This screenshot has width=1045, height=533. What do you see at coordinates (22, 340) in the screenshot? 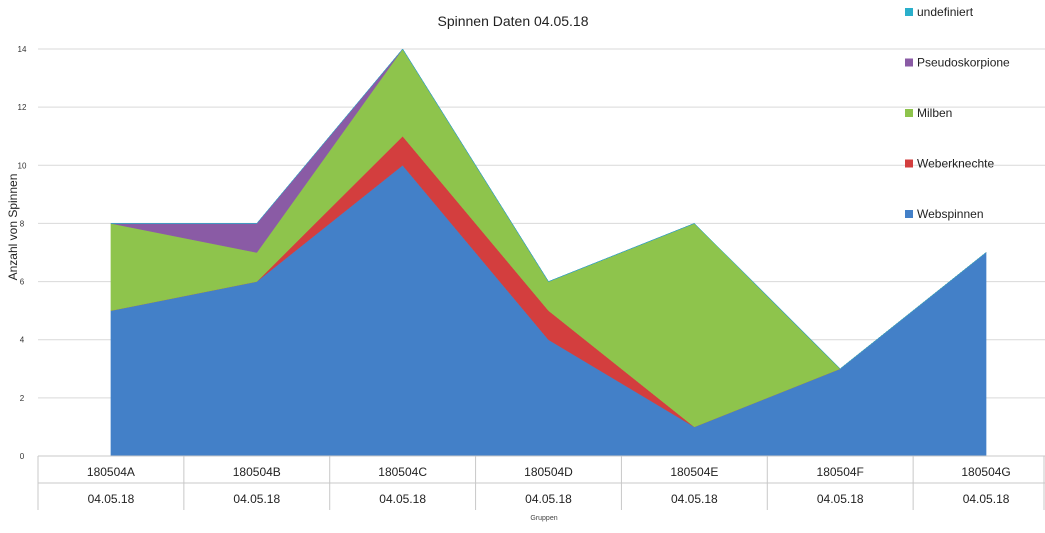
I see `y-tick-label: 4` at bounding box center [22, 340].